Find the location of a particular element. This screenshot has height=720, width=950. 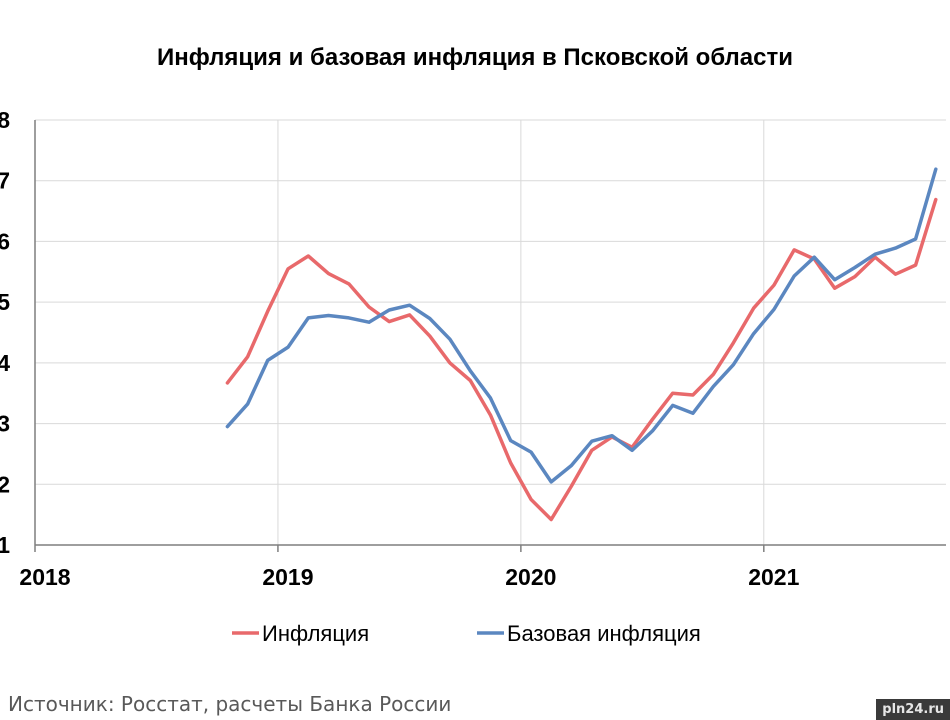

y-tick-label: 1 is located at coordinates (5, 545).